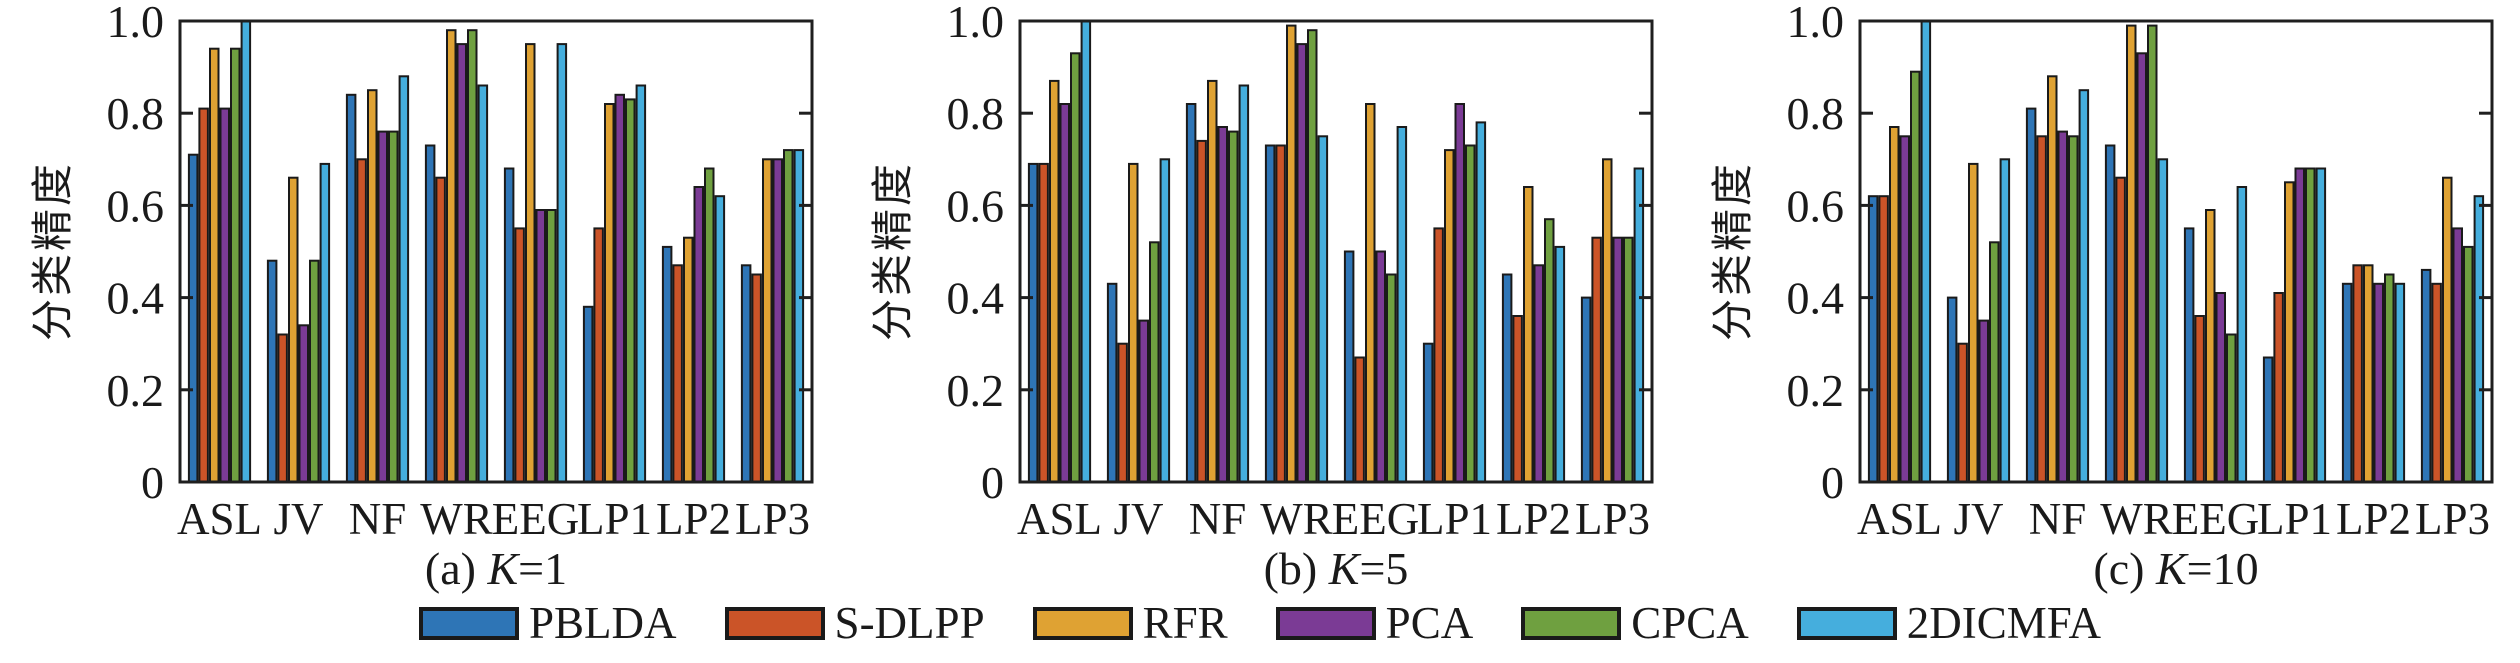 This screenshot has width=2520, height=663. Describe the element at coordinates (1904, 309) in the screenshot. I see `bar-PCA-ASL` at that location.